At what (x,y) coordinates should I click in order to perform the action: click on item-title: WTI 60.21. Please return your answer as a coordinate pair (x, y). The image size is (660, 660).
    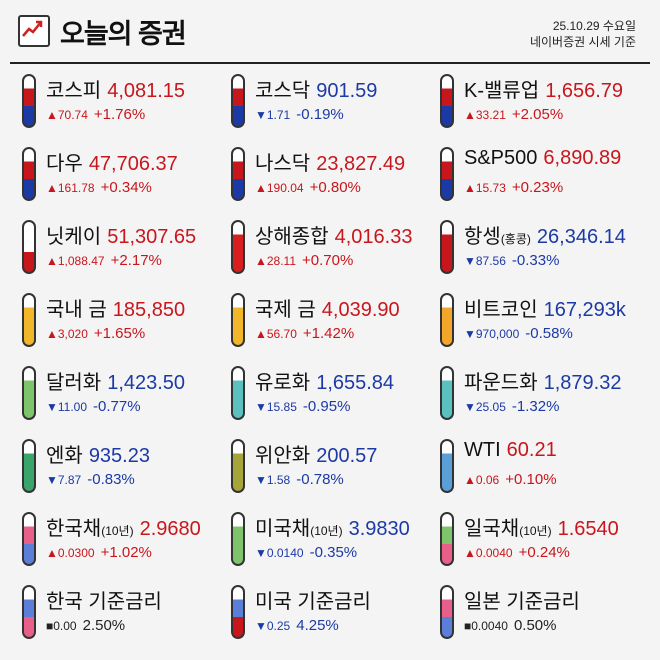
    Looking at the image, I should click on (510, 450).